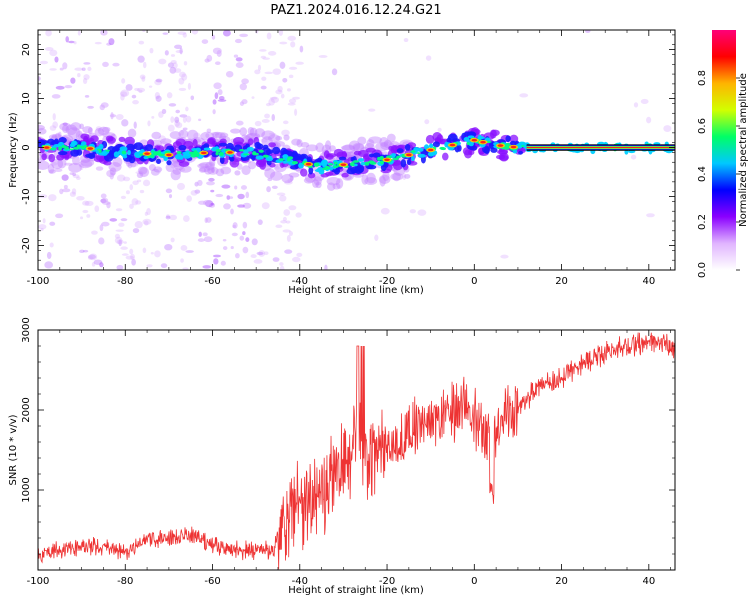  Describe the element at coordinates (702, 174) in the screenshot. I see `colorbar-tick-label: 0.4` at that location.